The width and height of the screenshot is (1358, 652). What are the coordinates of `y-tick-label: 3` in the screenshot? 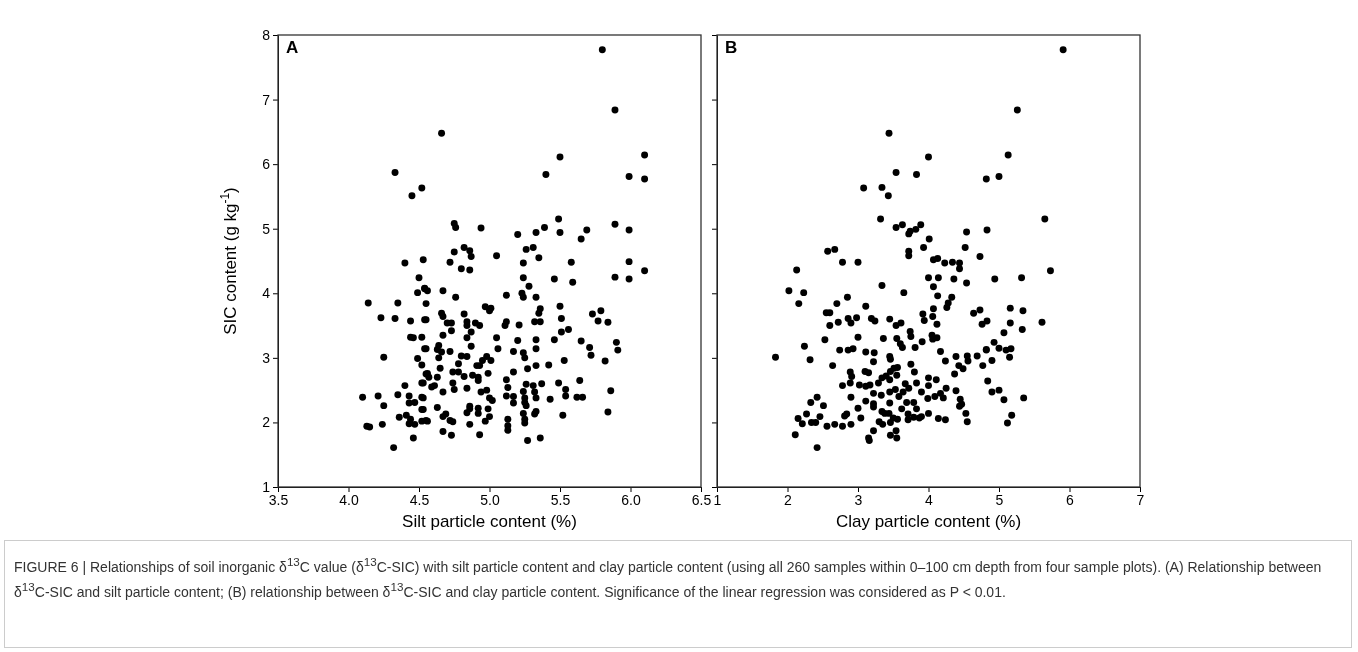 It's located at (266, 357).